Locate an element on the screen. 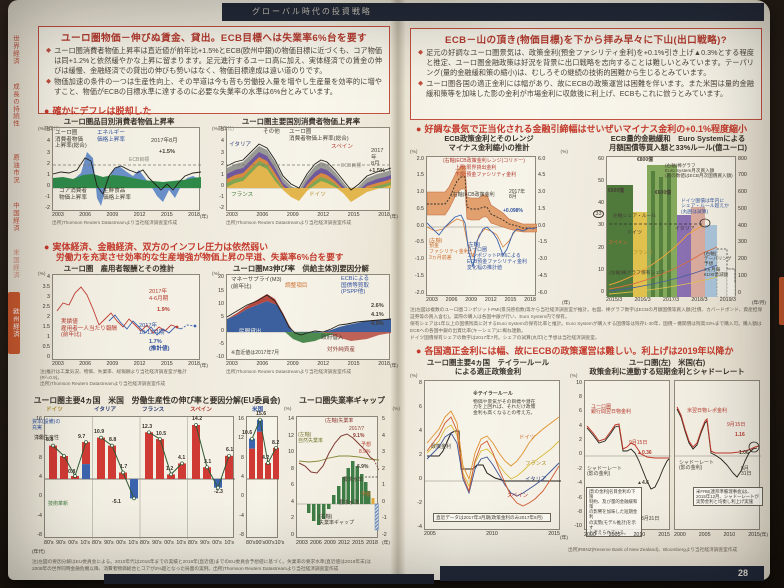  sidetab-oil: 原油市況 is located at coordinates (15, 169).